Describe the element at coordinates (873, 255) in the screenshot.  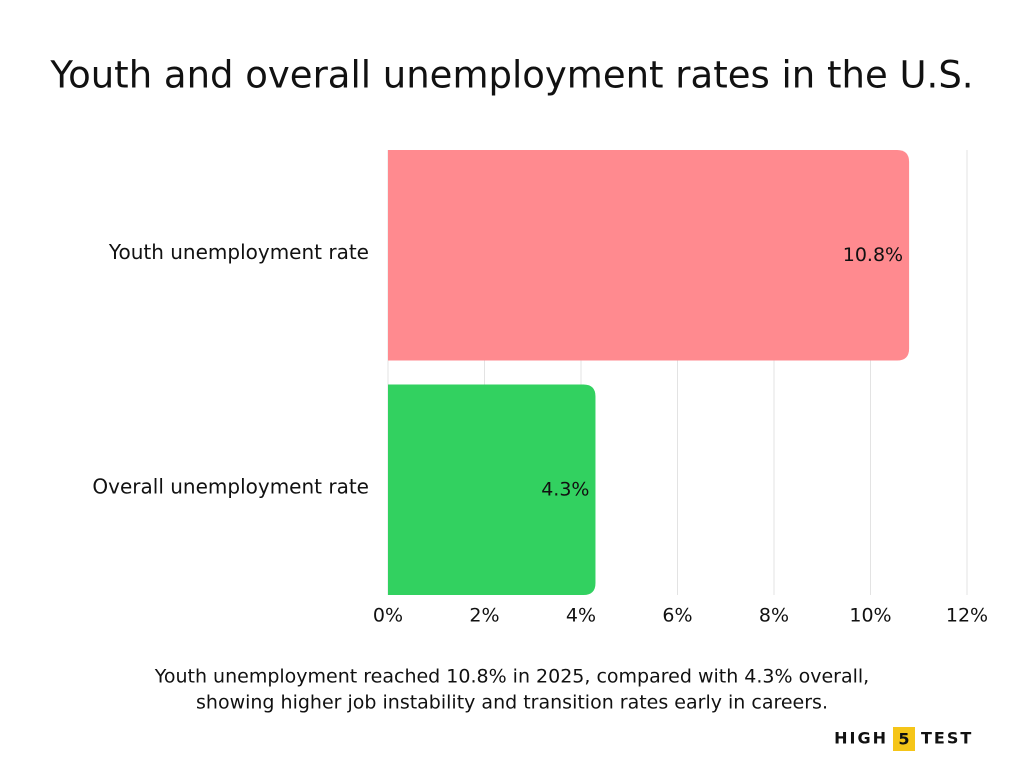
I see `value-label: 10.8%` at that location.